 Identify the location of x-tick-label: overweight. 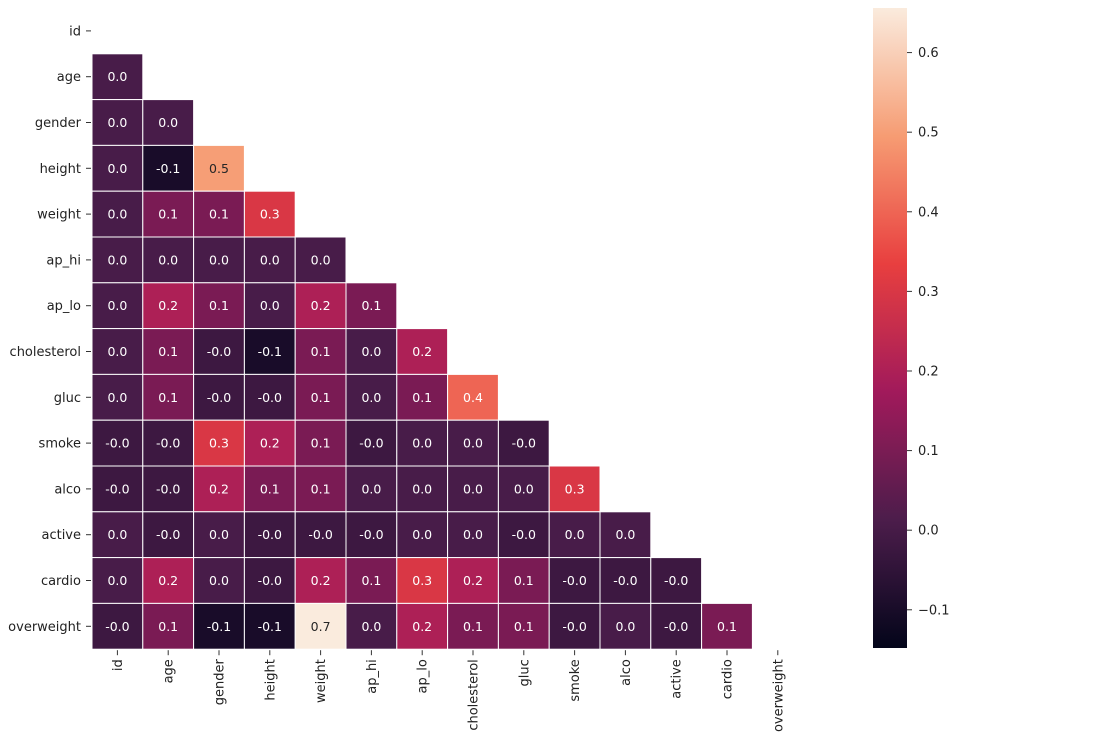
(778, 695).